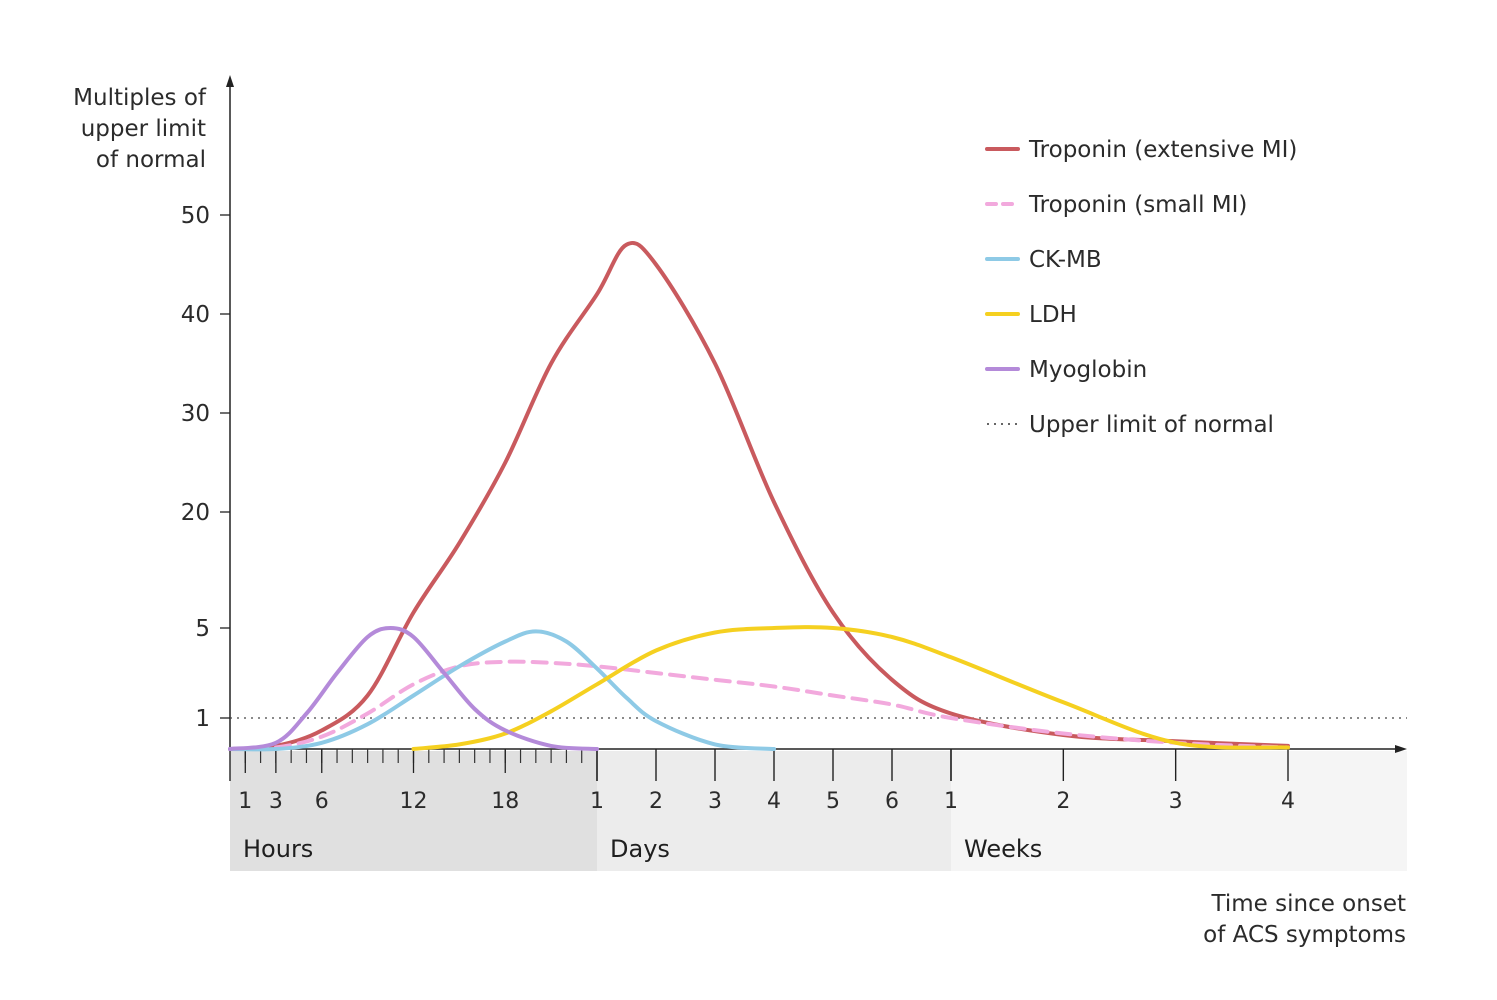 This screenshot has width=1497, height=1000. Describe the element at coordinates (1151, 425) in the screenshot. I see `legend-label: Upper limit of normal` at that location.